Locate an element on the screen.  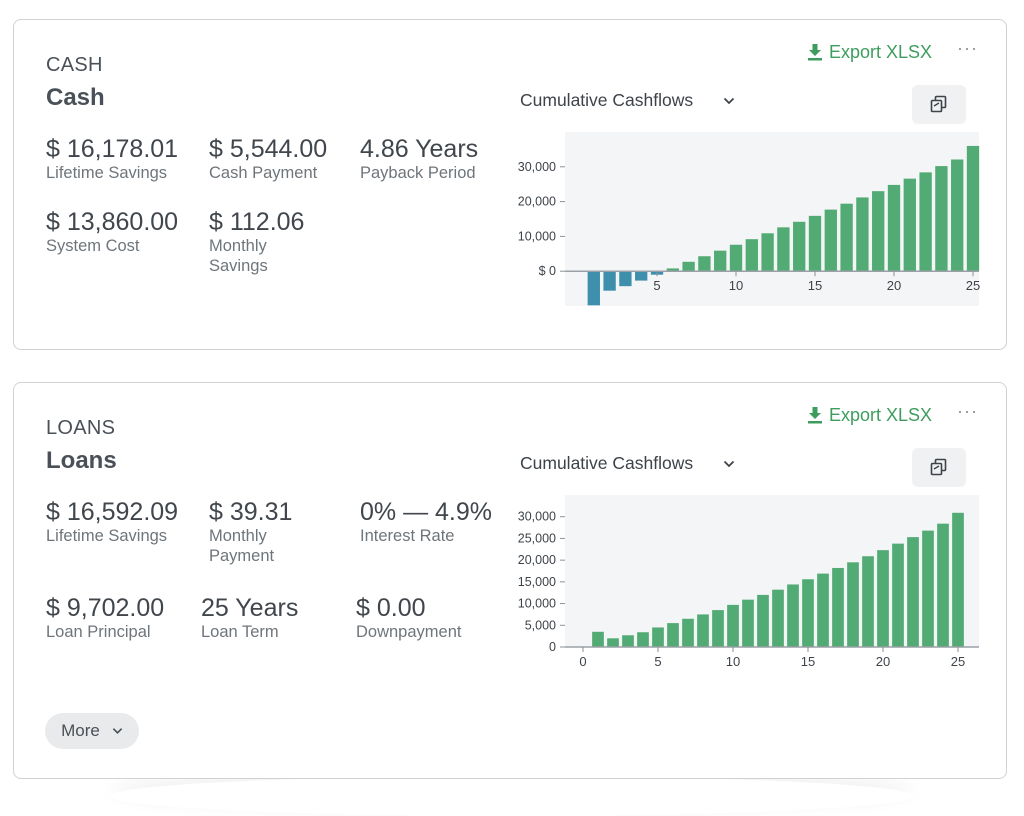
export-label: Export XLSX is located at coordinates (880, 415).